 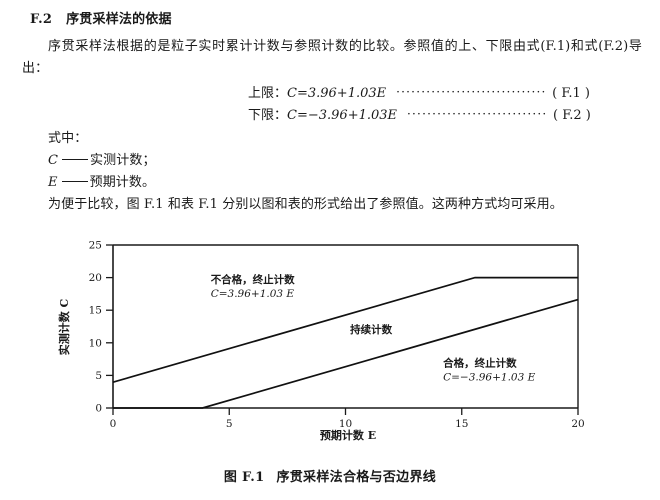 What do you see at coordinates (95, 246) in the screenshot?
I see `y-tick-label: 25` at bounding box center [95, 246].